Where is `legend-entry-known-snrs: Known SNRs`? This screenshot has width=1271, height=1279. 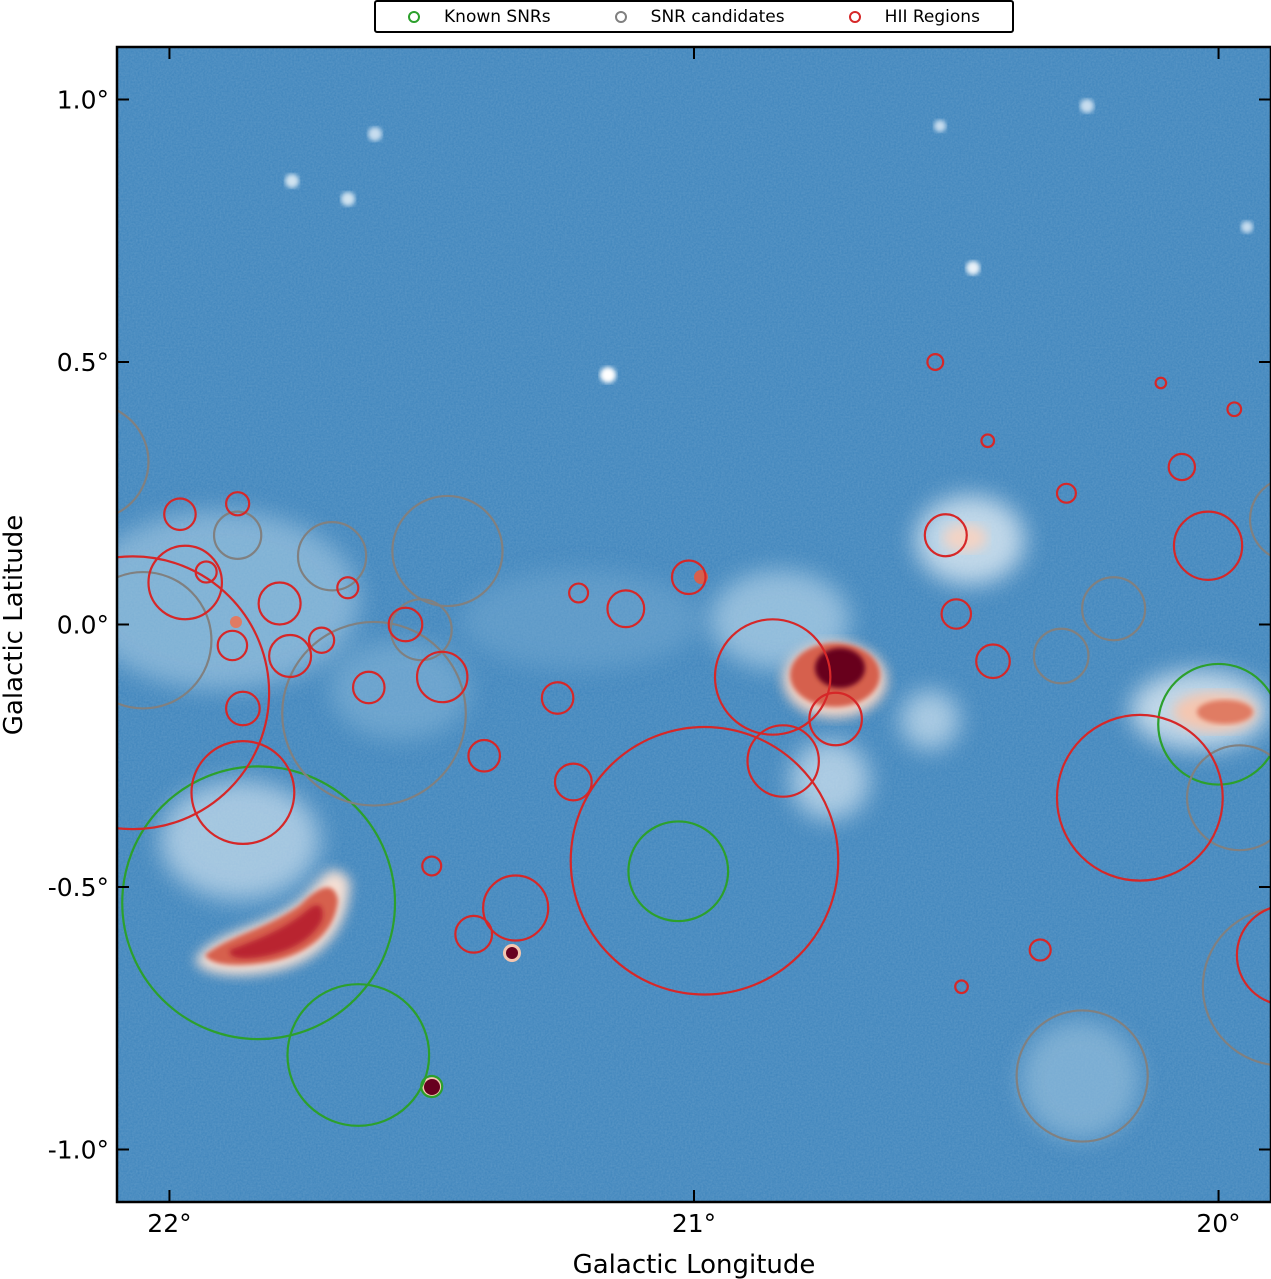
legend-entry-known-snrs: Known SNRs is located at coordinates (479, 17).